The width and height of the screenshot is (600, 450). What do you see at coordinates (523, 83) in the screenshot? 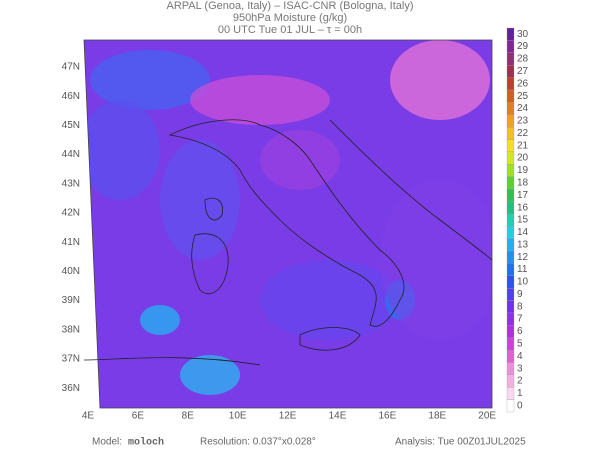
I see `colorbar-label: 26` at bounding box center [523, 83].